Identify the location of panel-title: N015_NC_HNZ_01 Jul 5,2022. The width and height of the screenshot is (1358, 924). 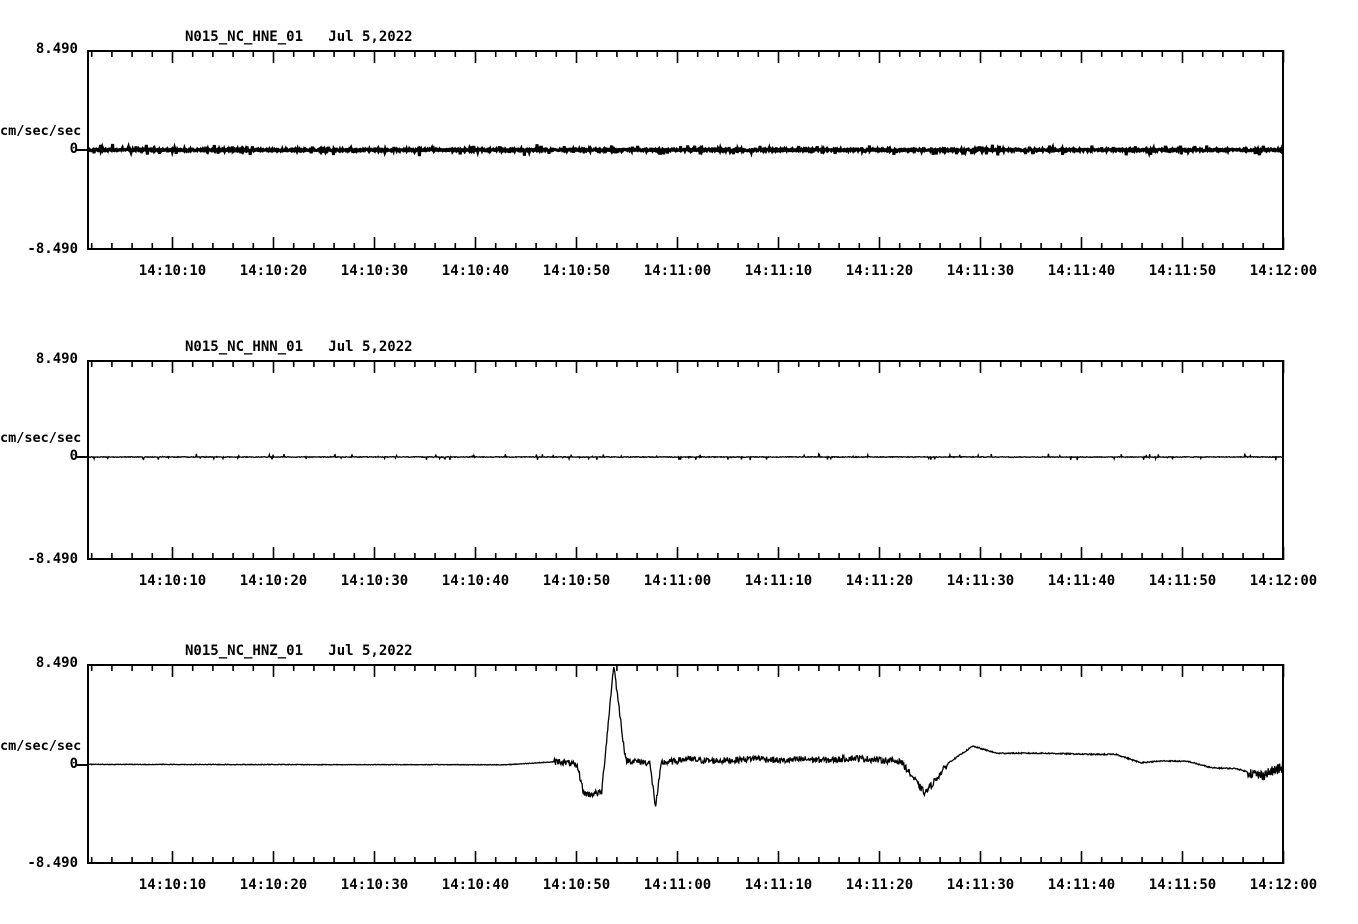
(299, 651).